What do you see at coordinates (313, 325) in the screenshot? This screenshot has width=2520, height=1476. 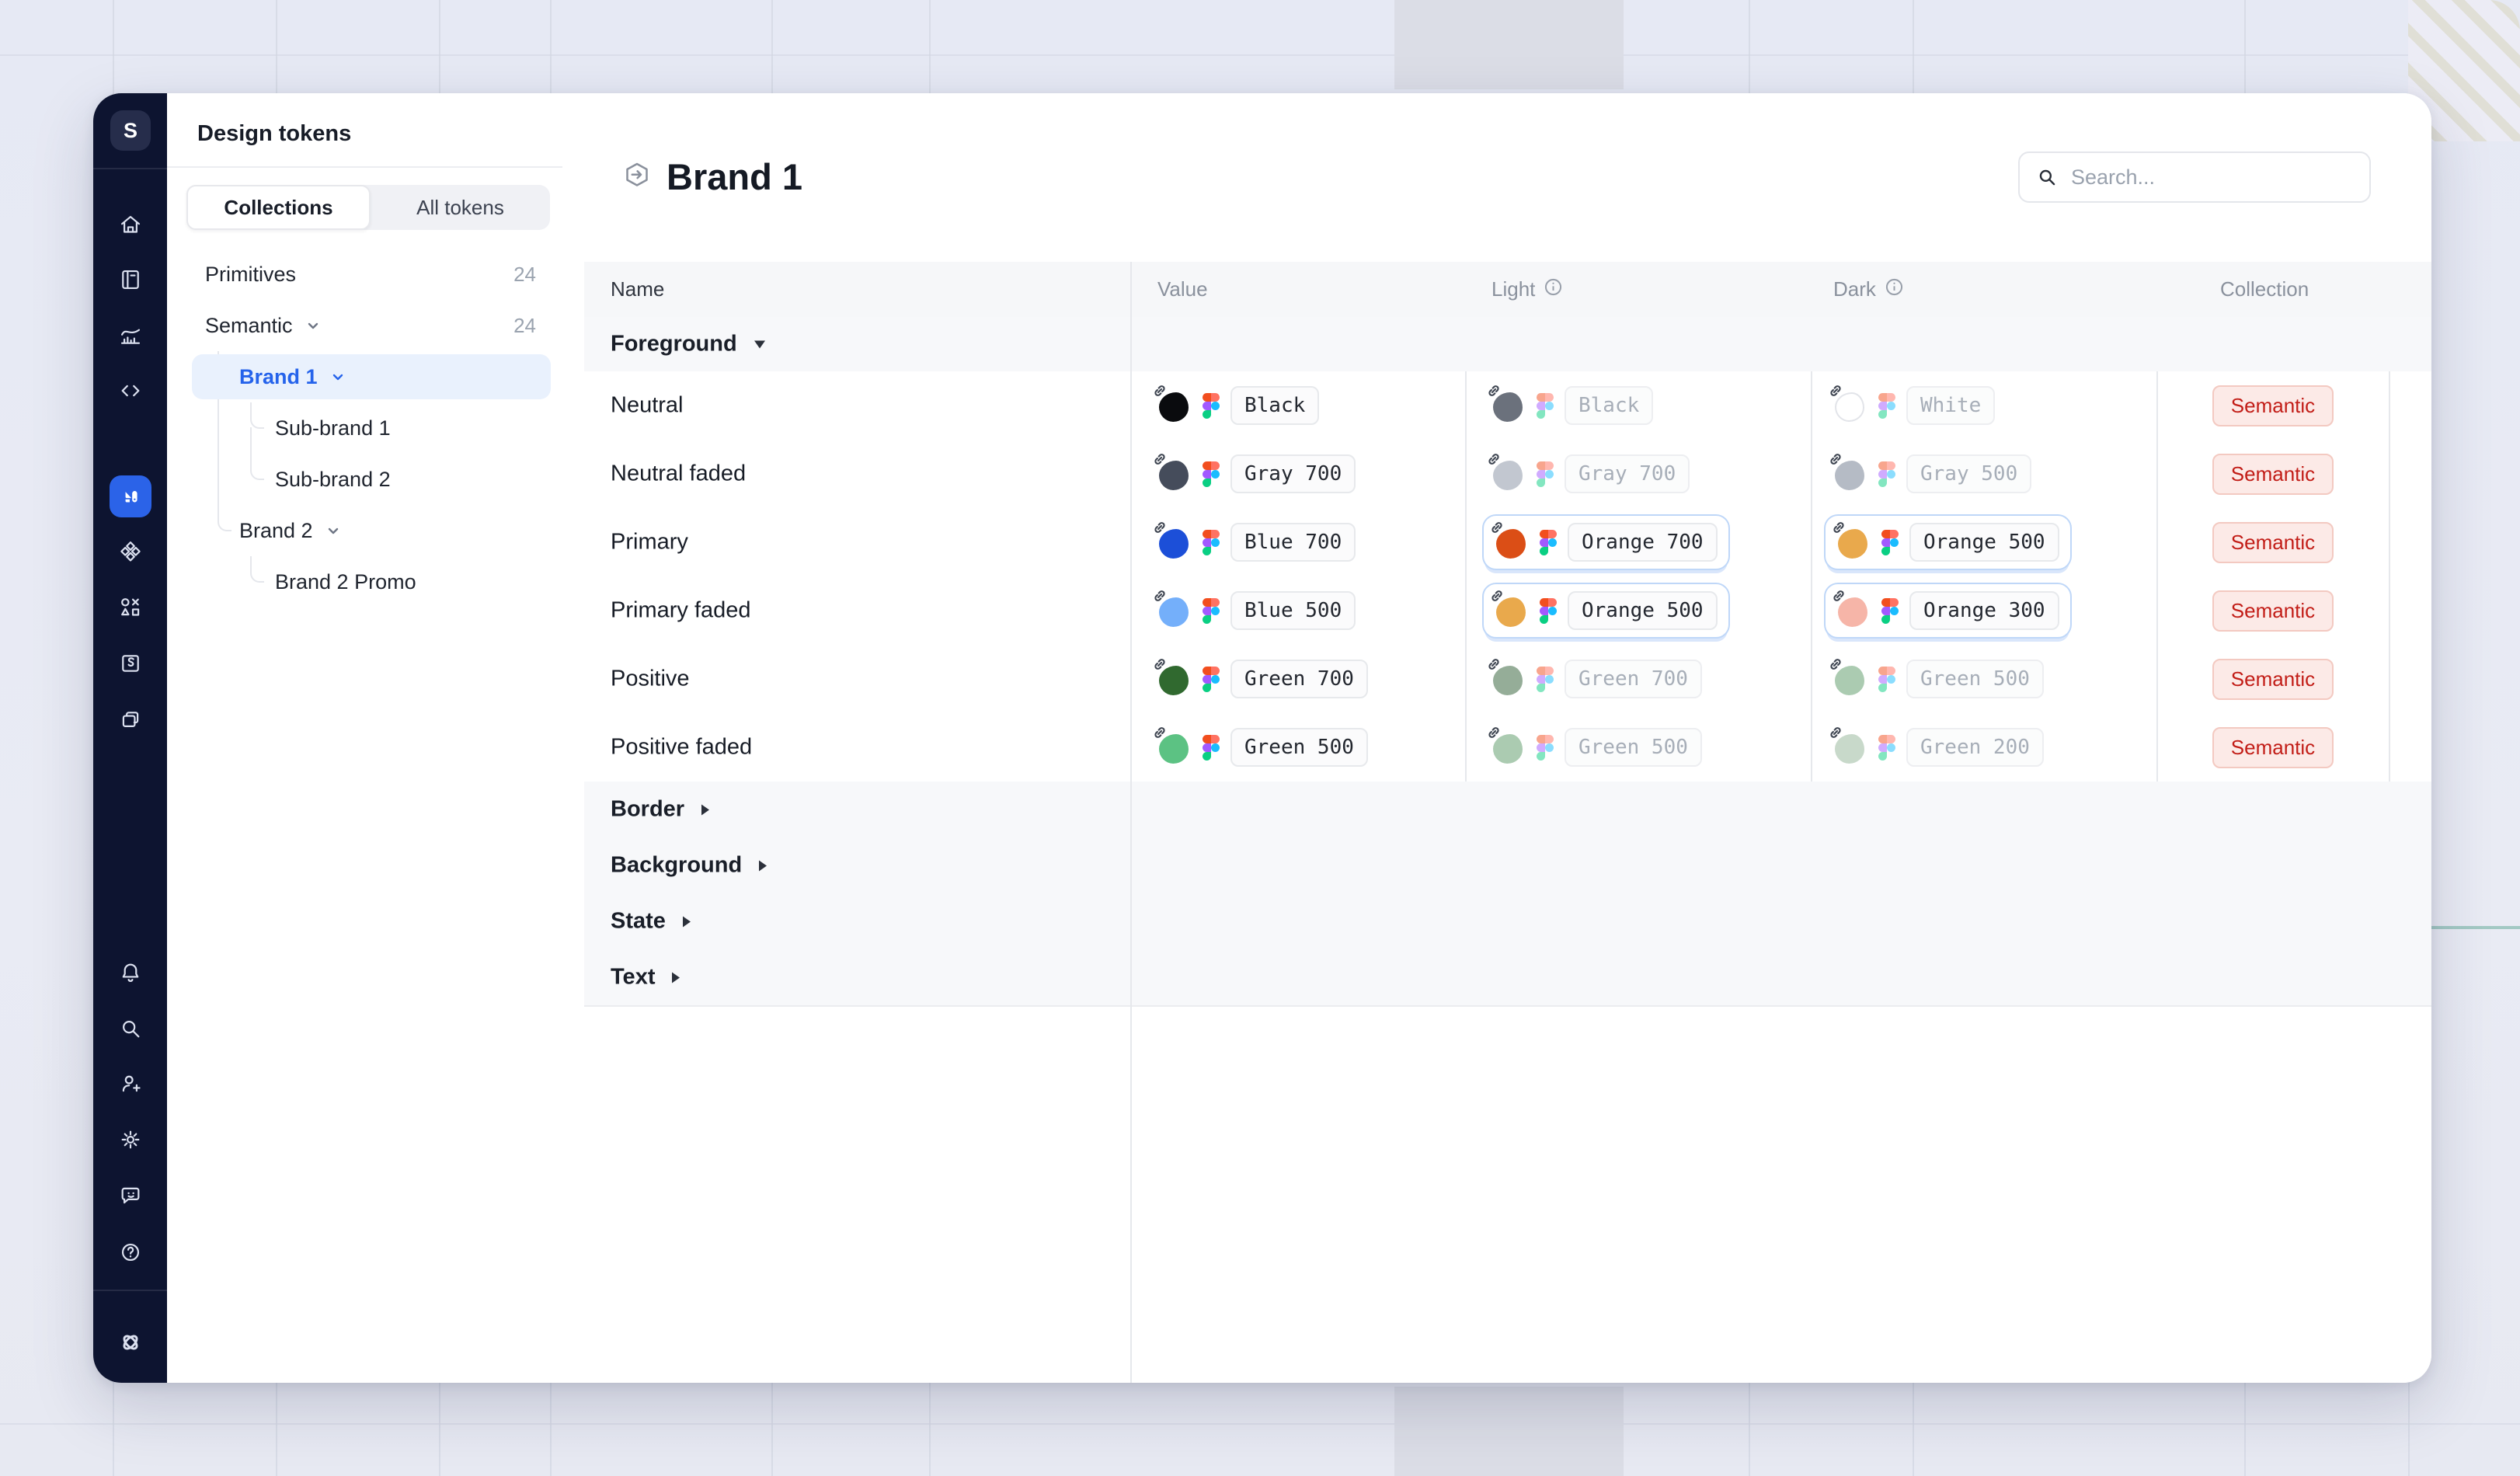 I see `chevron-down-icon` at bounding box center [313, 325].